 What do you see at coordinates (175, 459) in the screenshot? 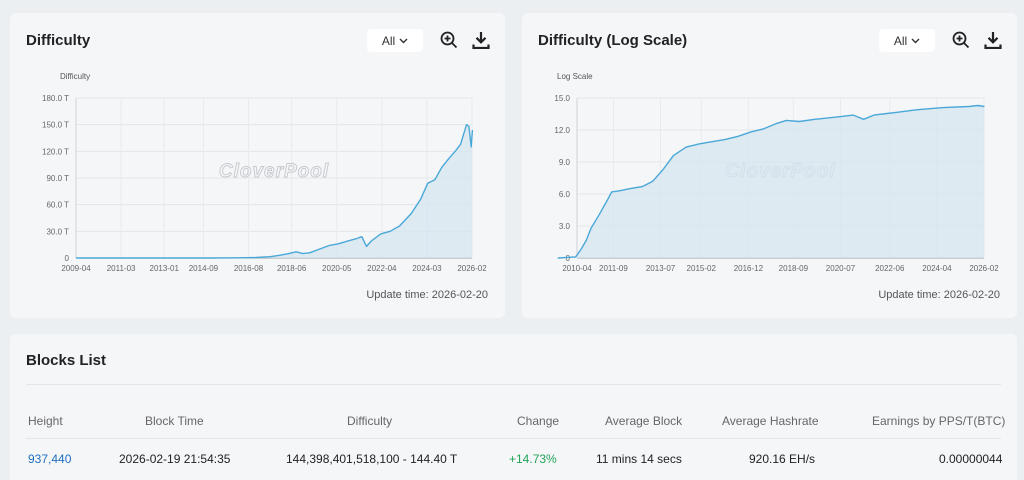
I see `block-time: 2026-02-19 21:54:35` at bounding box center [175, 459].